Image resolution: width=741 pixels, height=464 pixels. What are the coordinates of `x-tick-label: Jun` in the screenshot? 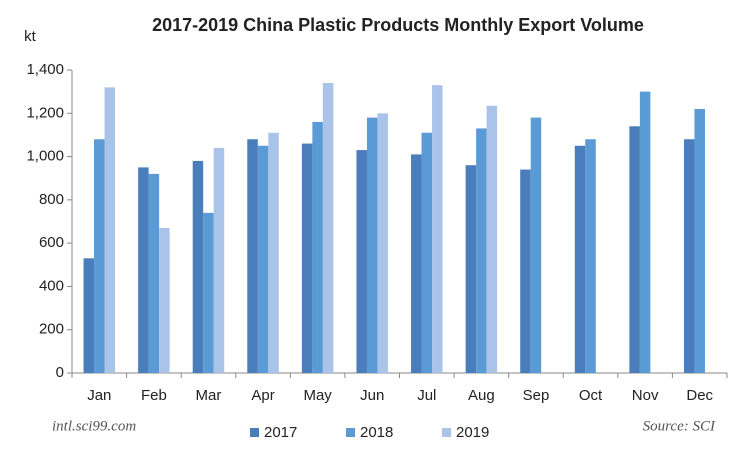 It's located at (372, 395).